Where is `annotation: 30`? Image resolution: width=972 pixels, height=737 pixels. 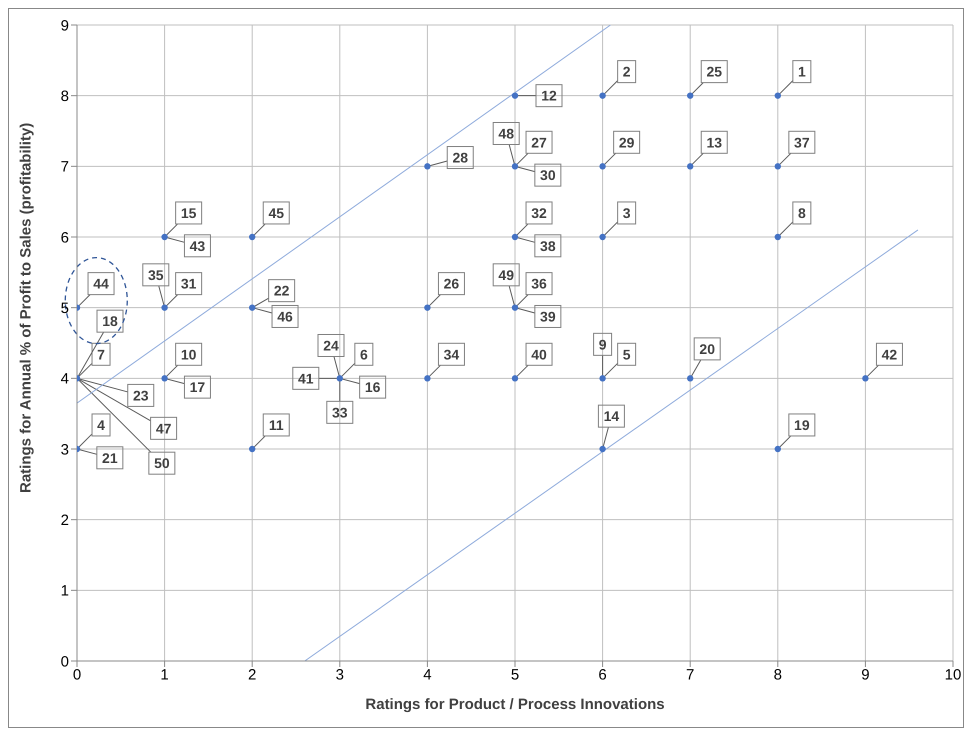
annotation: 30 is located at coordinates (548, 175).